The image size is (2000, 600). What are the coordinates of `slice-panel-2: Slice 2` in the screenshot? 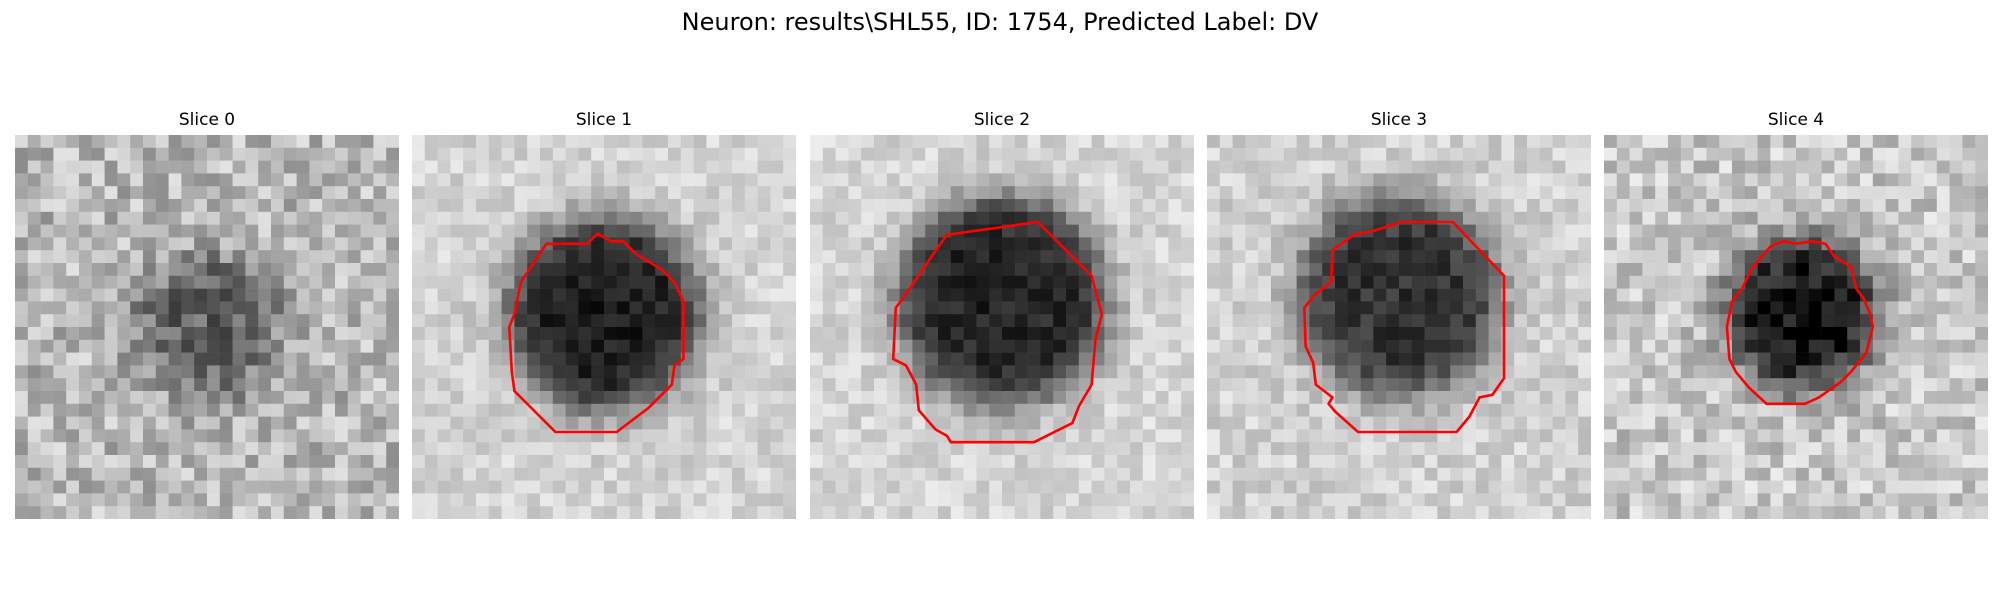 It's located at (1002, 313).